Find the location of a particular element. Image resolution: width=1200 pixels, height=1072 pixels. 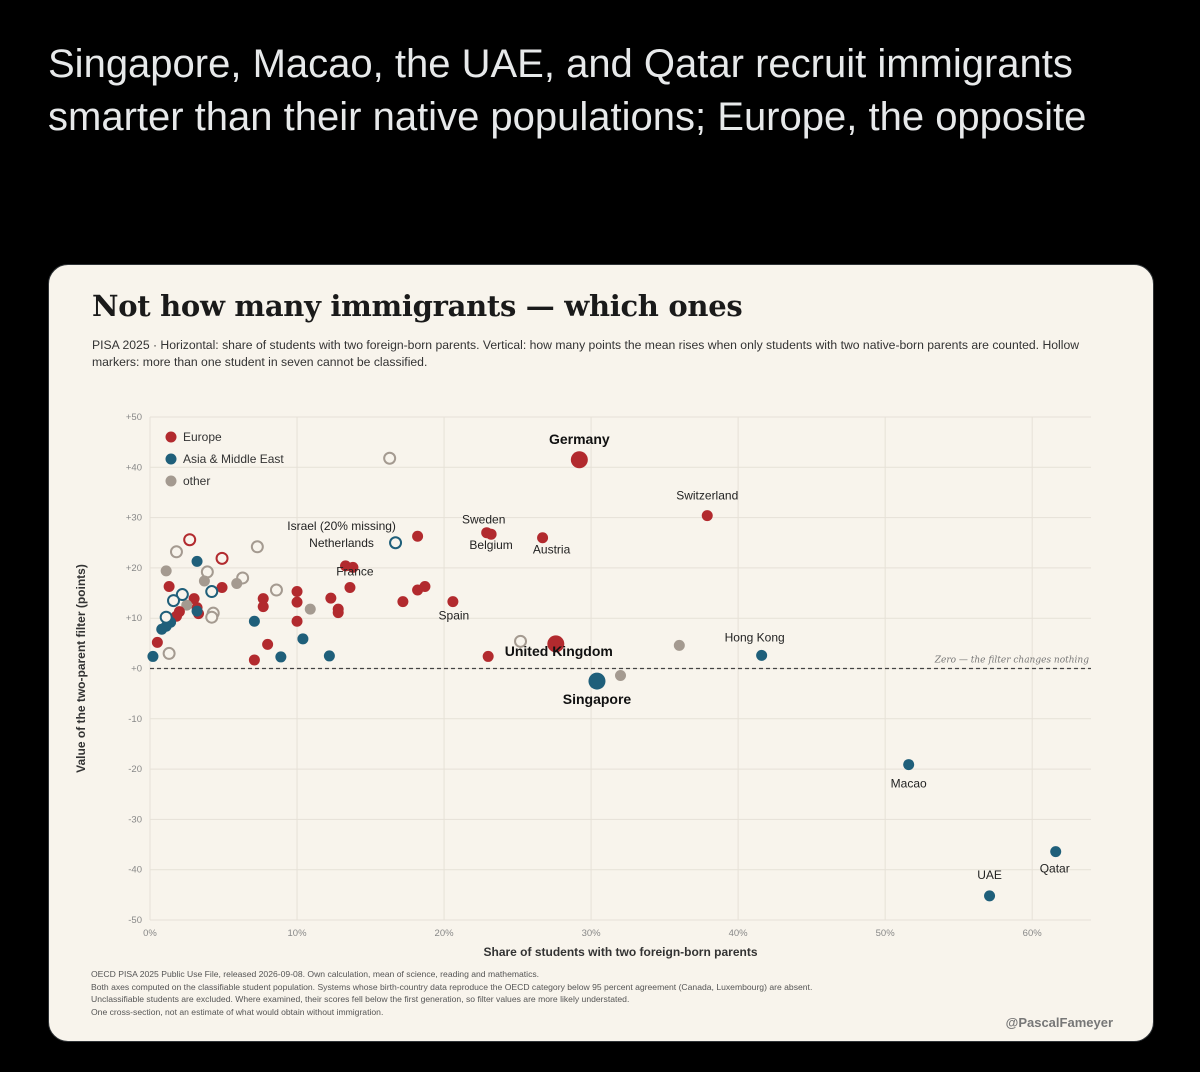

y-tick-label: +30 is located at coordinates (134, 518).